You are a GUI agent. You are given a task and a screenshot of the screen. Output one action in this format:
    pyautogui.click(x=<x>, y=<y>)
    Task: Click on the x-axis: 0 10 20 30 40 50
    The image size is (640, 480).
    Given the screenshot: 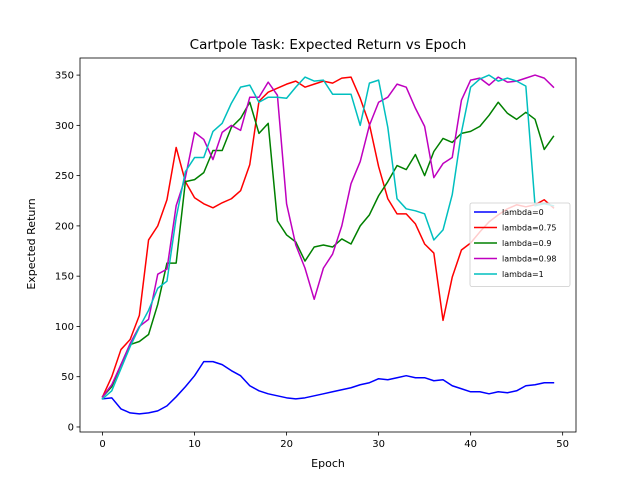 What is the action you would take?
    pyautogui.click(x=334, y=441)
    